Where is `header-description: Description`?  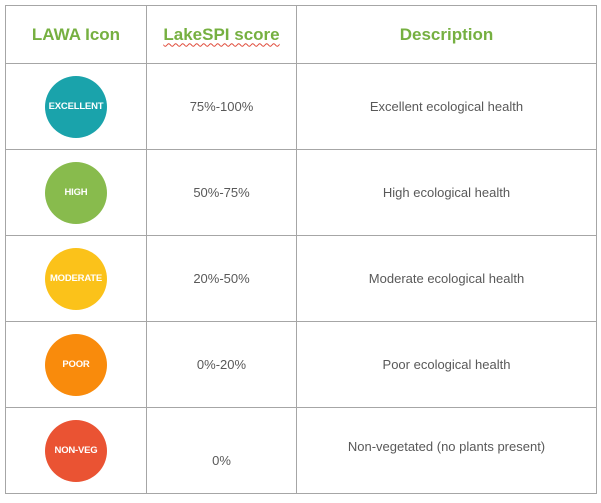
header-description: Description is located at coordinates (446, 34).